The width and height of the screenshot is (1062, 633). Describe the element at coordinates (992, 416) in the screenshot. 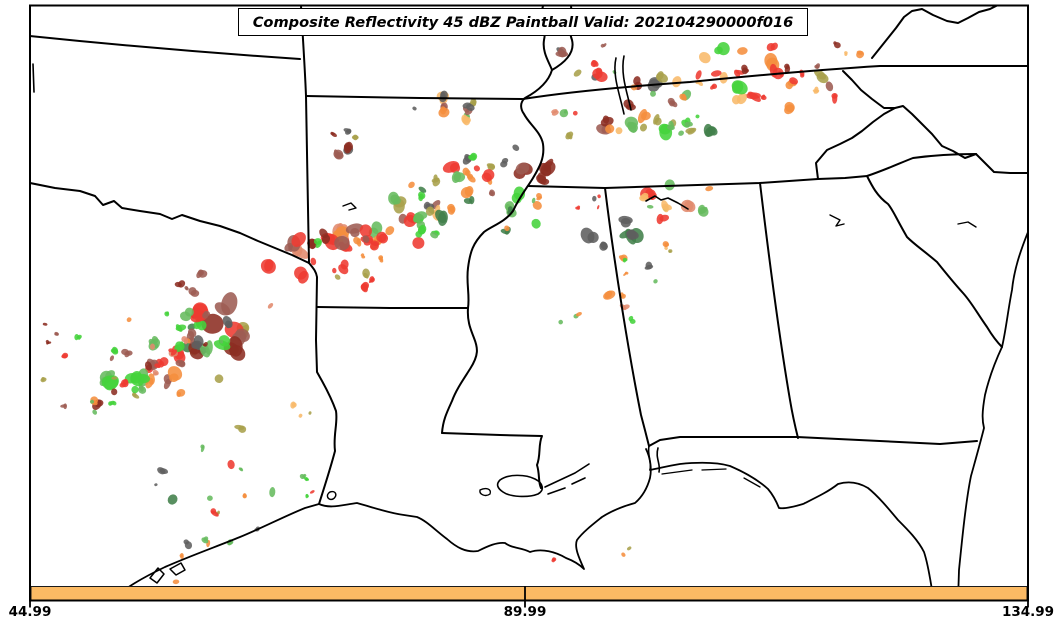

I see `atlantic-coast` at that location.